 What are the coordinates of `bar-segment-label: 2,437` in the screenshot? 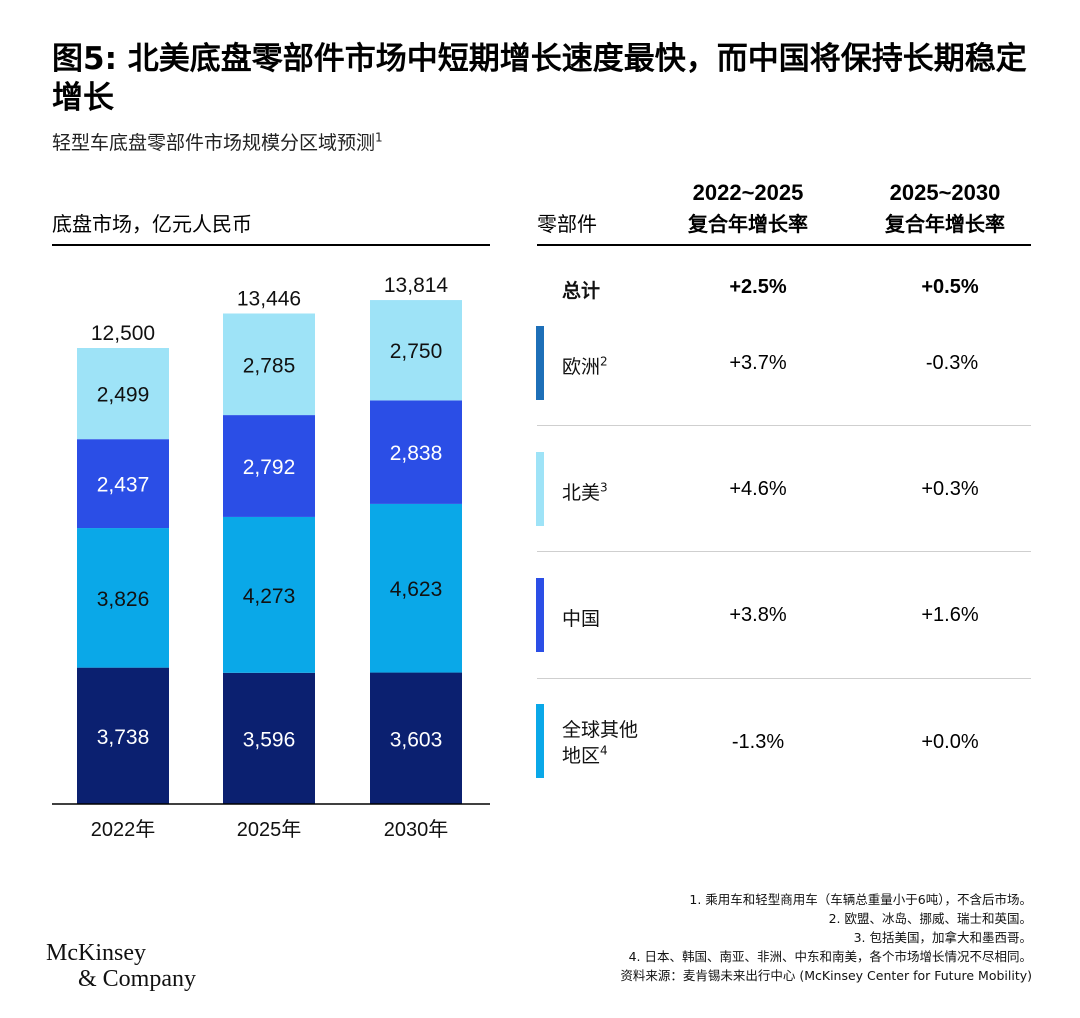 It's located at (123, 485).